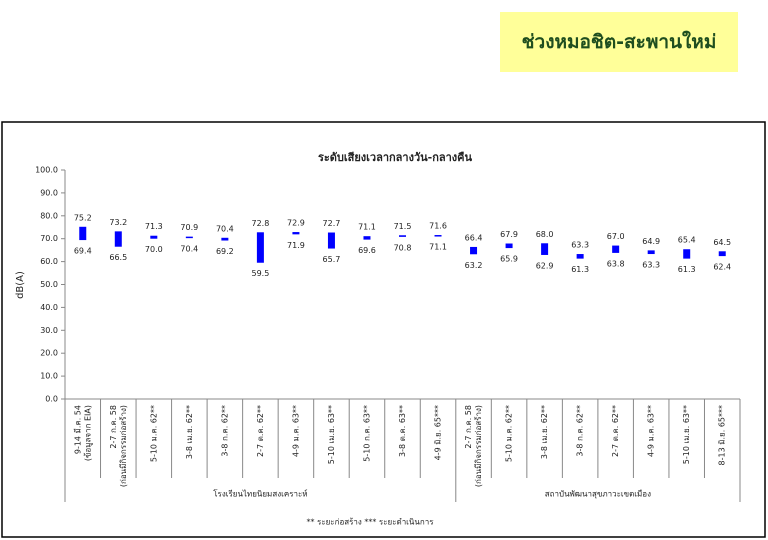  Describe the element at coordinates (616, 263) in the screenshot. I see `low-label: 63.8` at that location.